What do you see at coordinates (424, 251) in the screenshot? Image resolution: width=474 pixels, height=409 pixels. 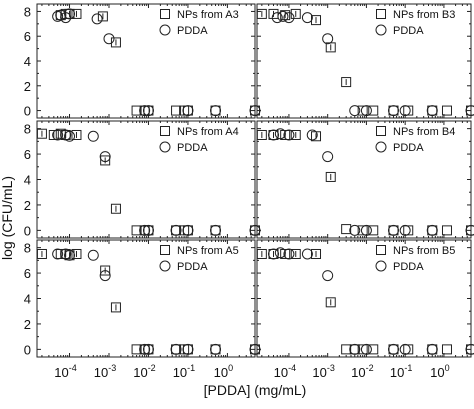 I see `legend-label: NPs from B5` at bounding box center [424, 251].